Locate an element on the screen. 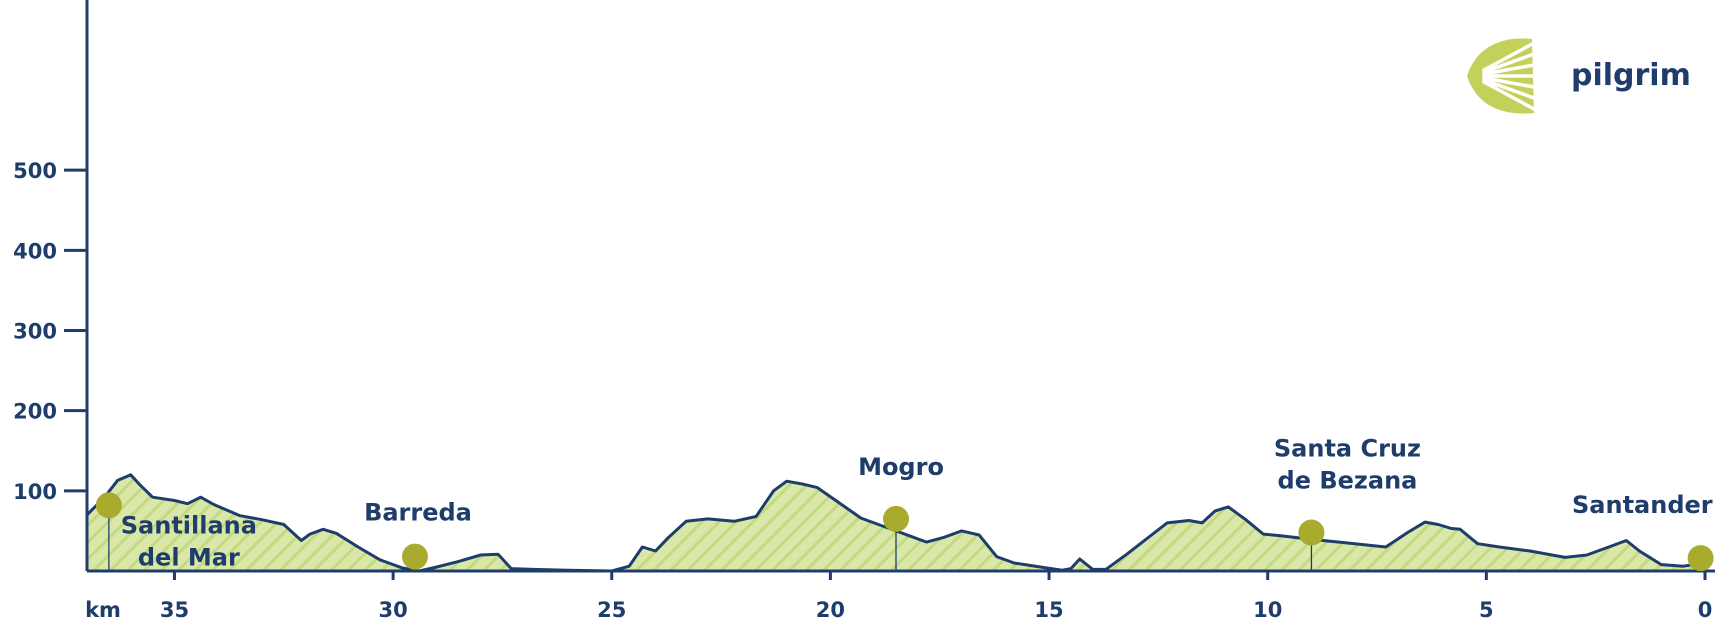 The height and width of the screenshot is (630, 1722). y-tick-label: 400 is located at coordinates (35, 251).